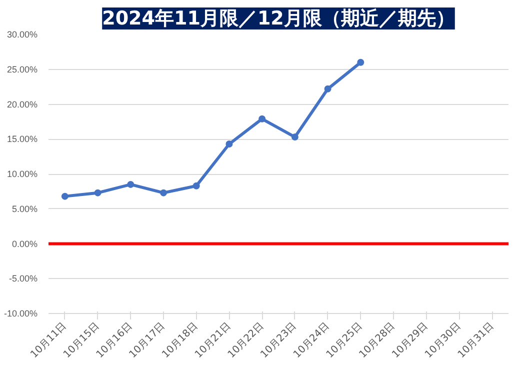  What do you see at coordinates (21, 313) in the screenshot?
I see `y-tick-label: -10.00%` at bounding box center [21, 313].